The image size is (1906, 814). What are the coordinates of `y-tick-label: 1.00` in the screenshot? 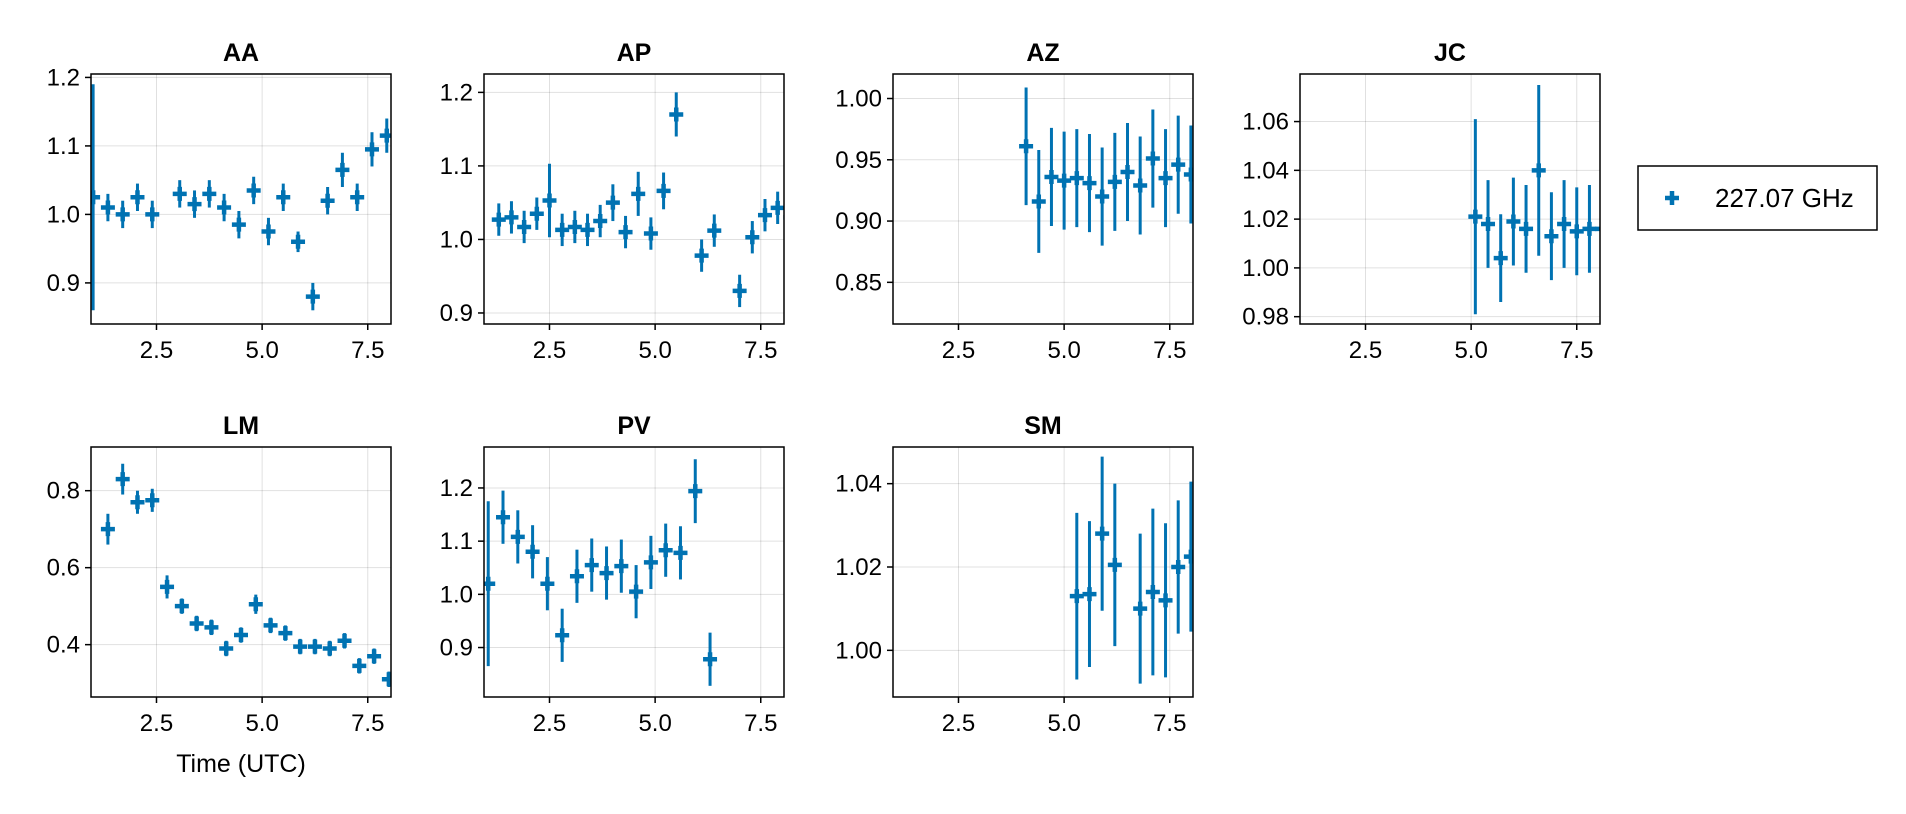 It's located at (1265, 268).